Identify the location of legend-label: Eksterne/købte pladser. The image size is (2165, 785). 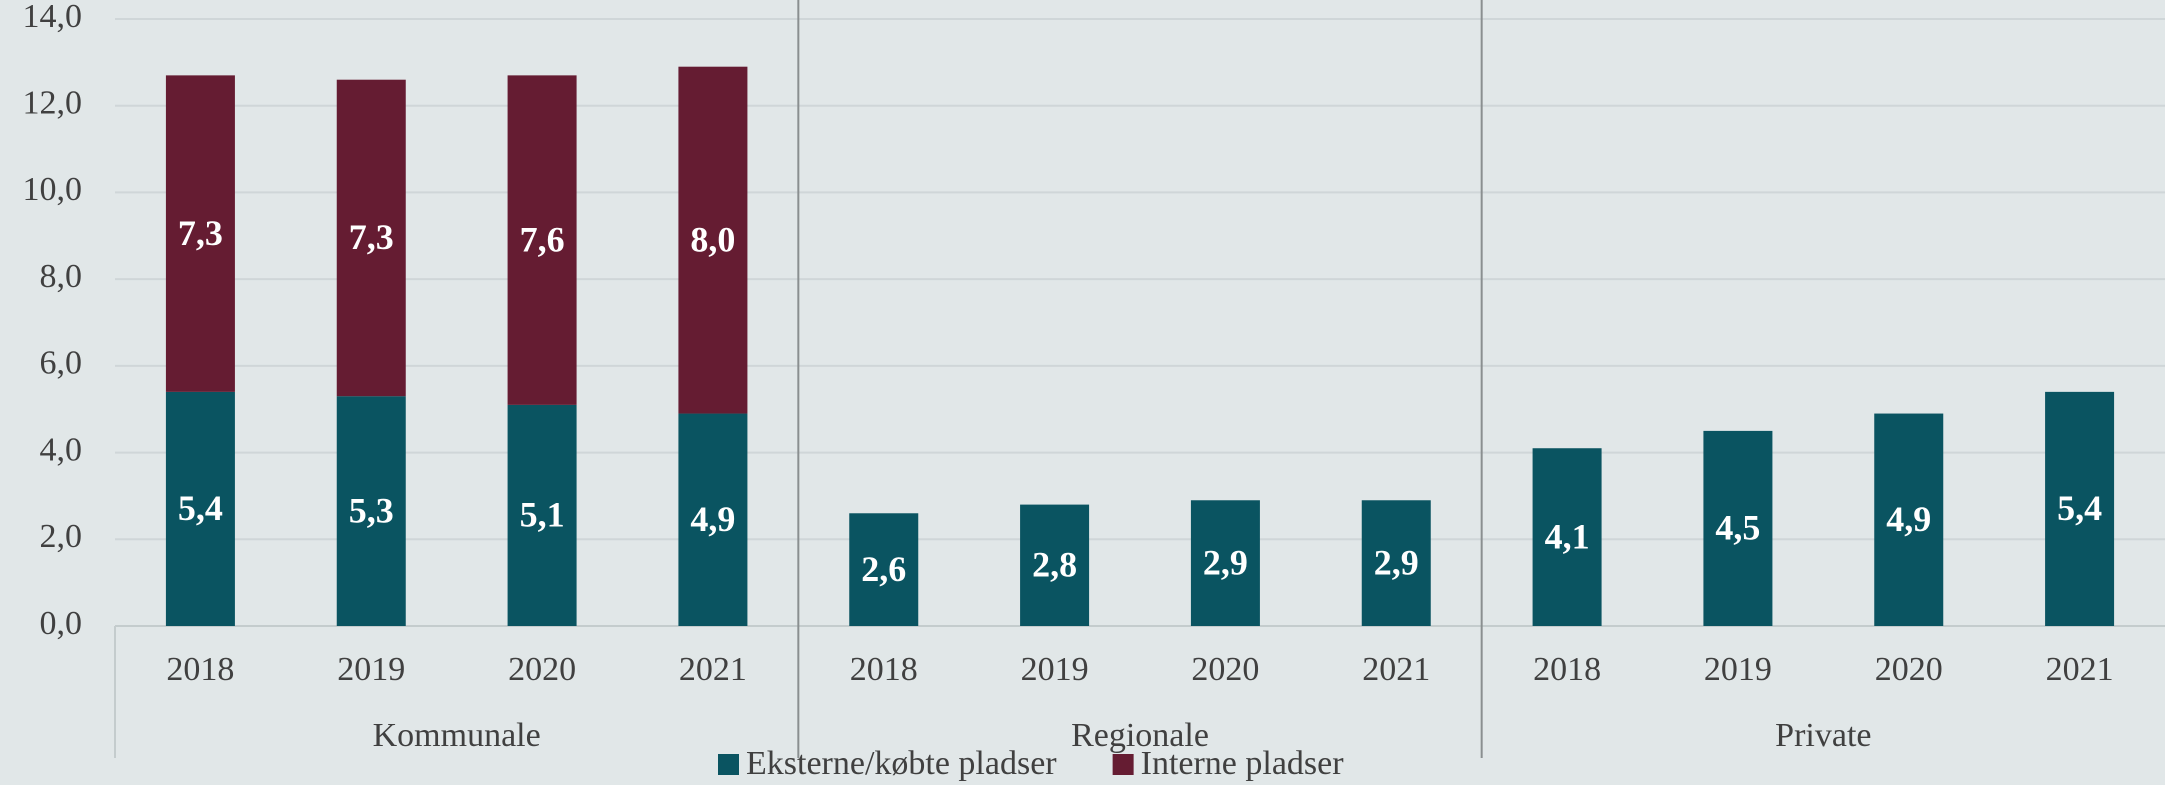
(901, 763).